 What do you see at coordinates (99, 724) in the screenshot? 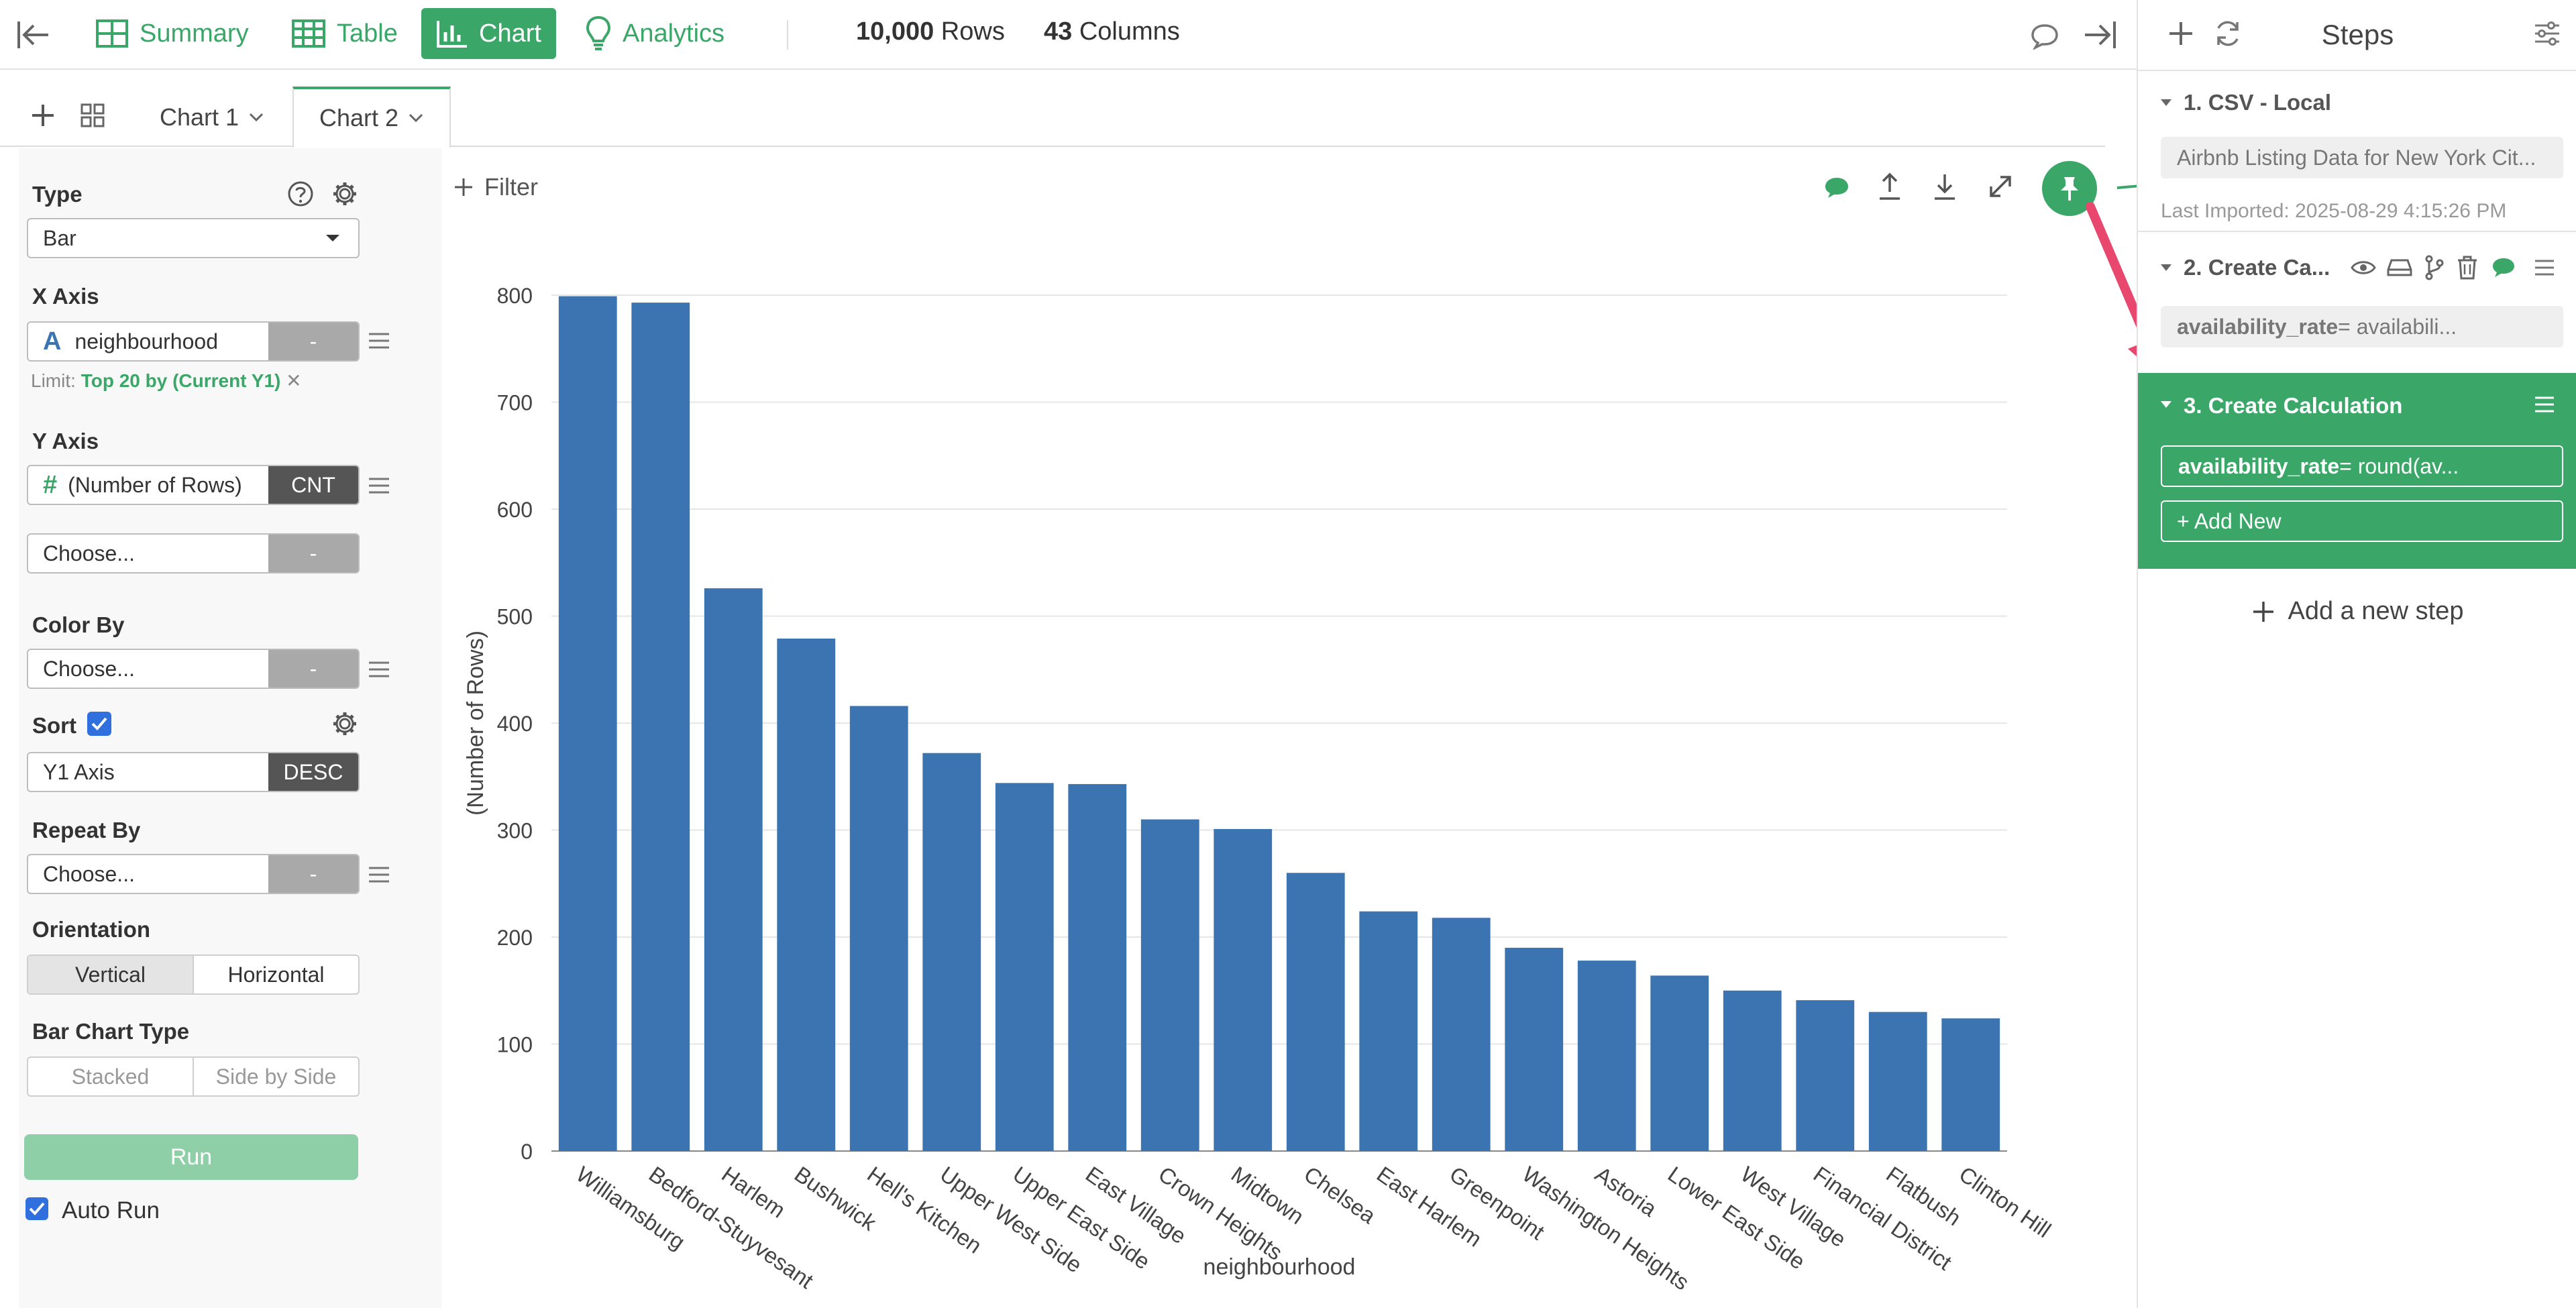
I see `sort-checkbox` at bounding box center [99, 724].